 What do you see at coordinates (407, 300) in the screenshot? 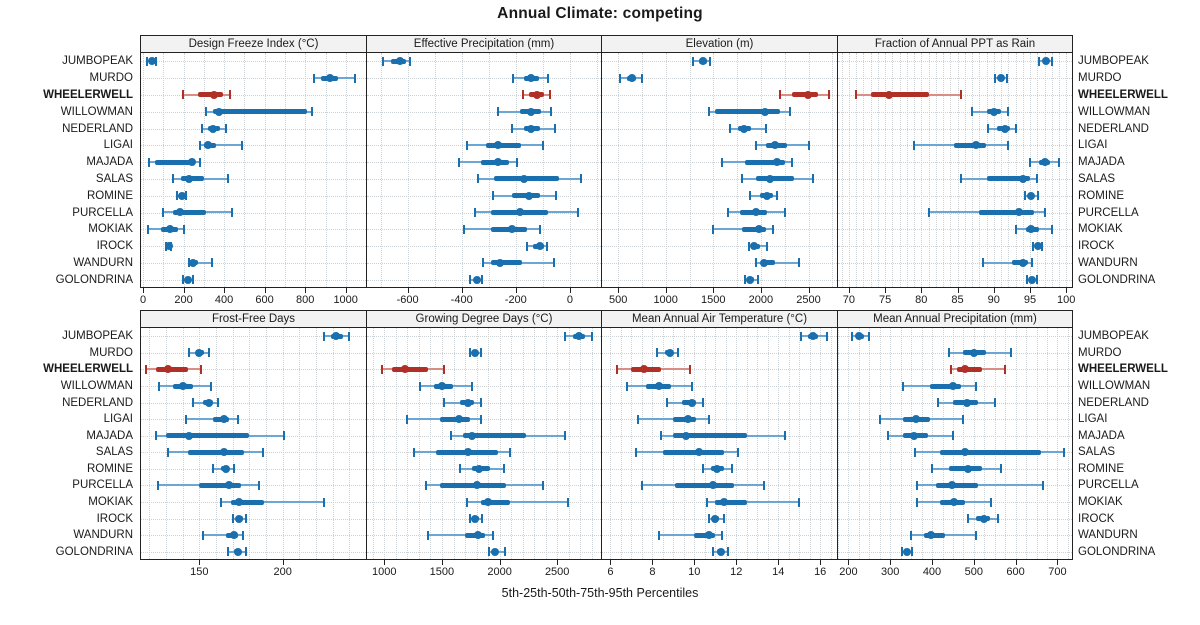
I see `axis-tick-label: -600` at bounding box center [407, 300].